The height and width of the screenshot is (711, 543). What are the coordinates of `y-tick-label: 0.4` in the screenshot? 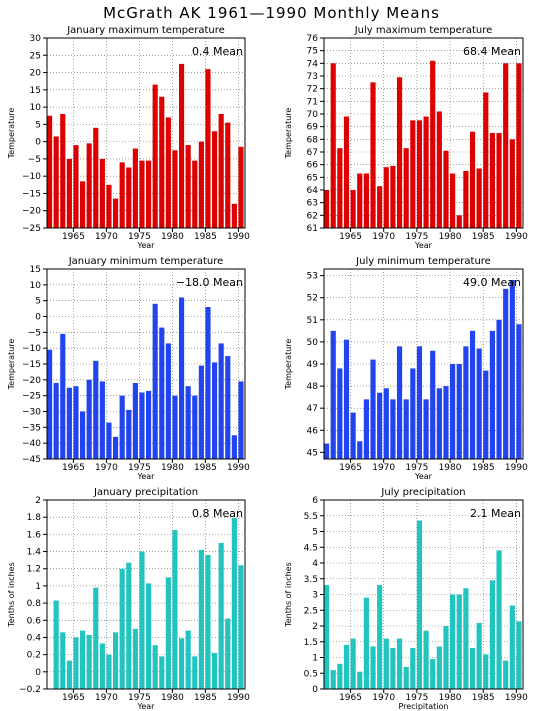 It's located at (34, 638).